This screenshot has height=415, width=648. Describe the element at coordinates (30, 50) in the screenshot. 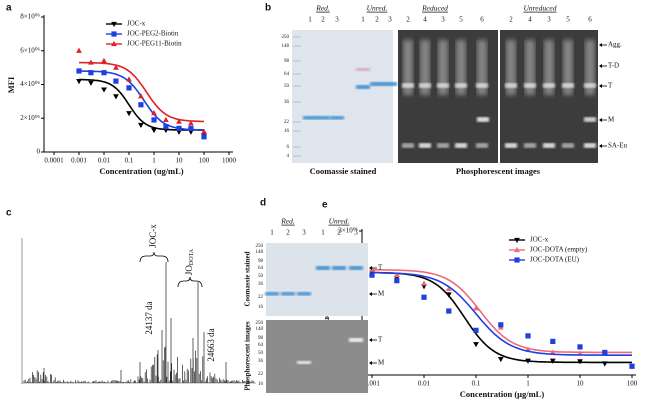

I see `y-tick-label: 6×10⁰⁶` at that location.